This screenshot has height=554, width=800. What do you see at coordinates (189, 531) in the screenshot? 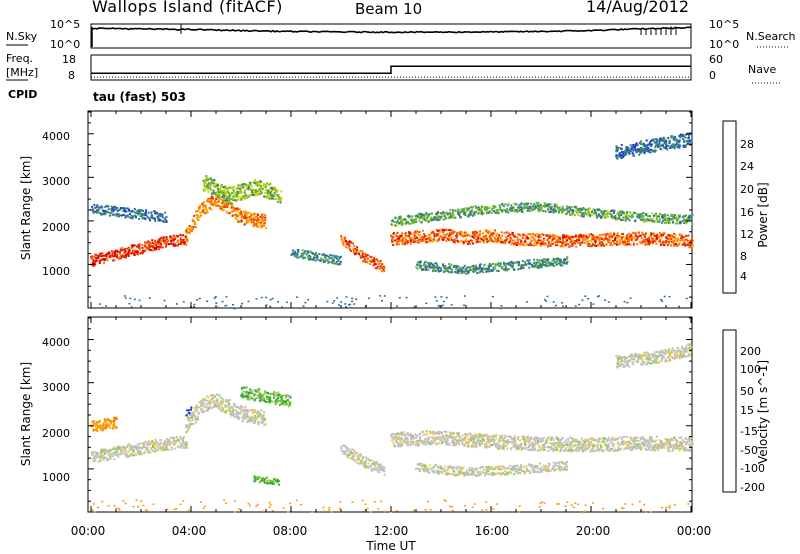
I see `x-tick-0400: 04:00` at bounding box center [189, 531].